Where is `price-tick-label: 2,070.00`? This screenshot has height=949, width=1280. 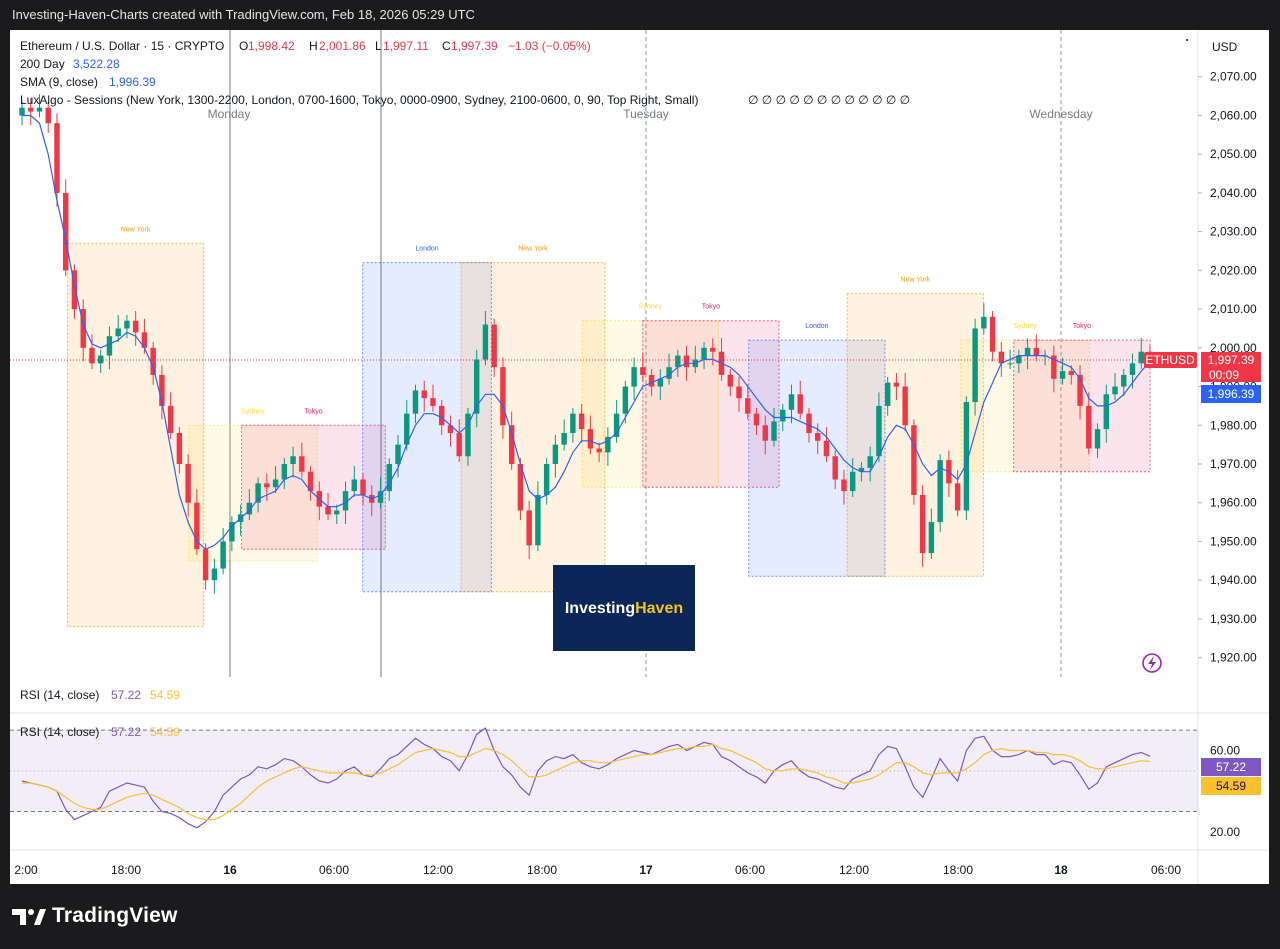
price-tick-label: 2,070.00 is located at coordinates (1233, 77).